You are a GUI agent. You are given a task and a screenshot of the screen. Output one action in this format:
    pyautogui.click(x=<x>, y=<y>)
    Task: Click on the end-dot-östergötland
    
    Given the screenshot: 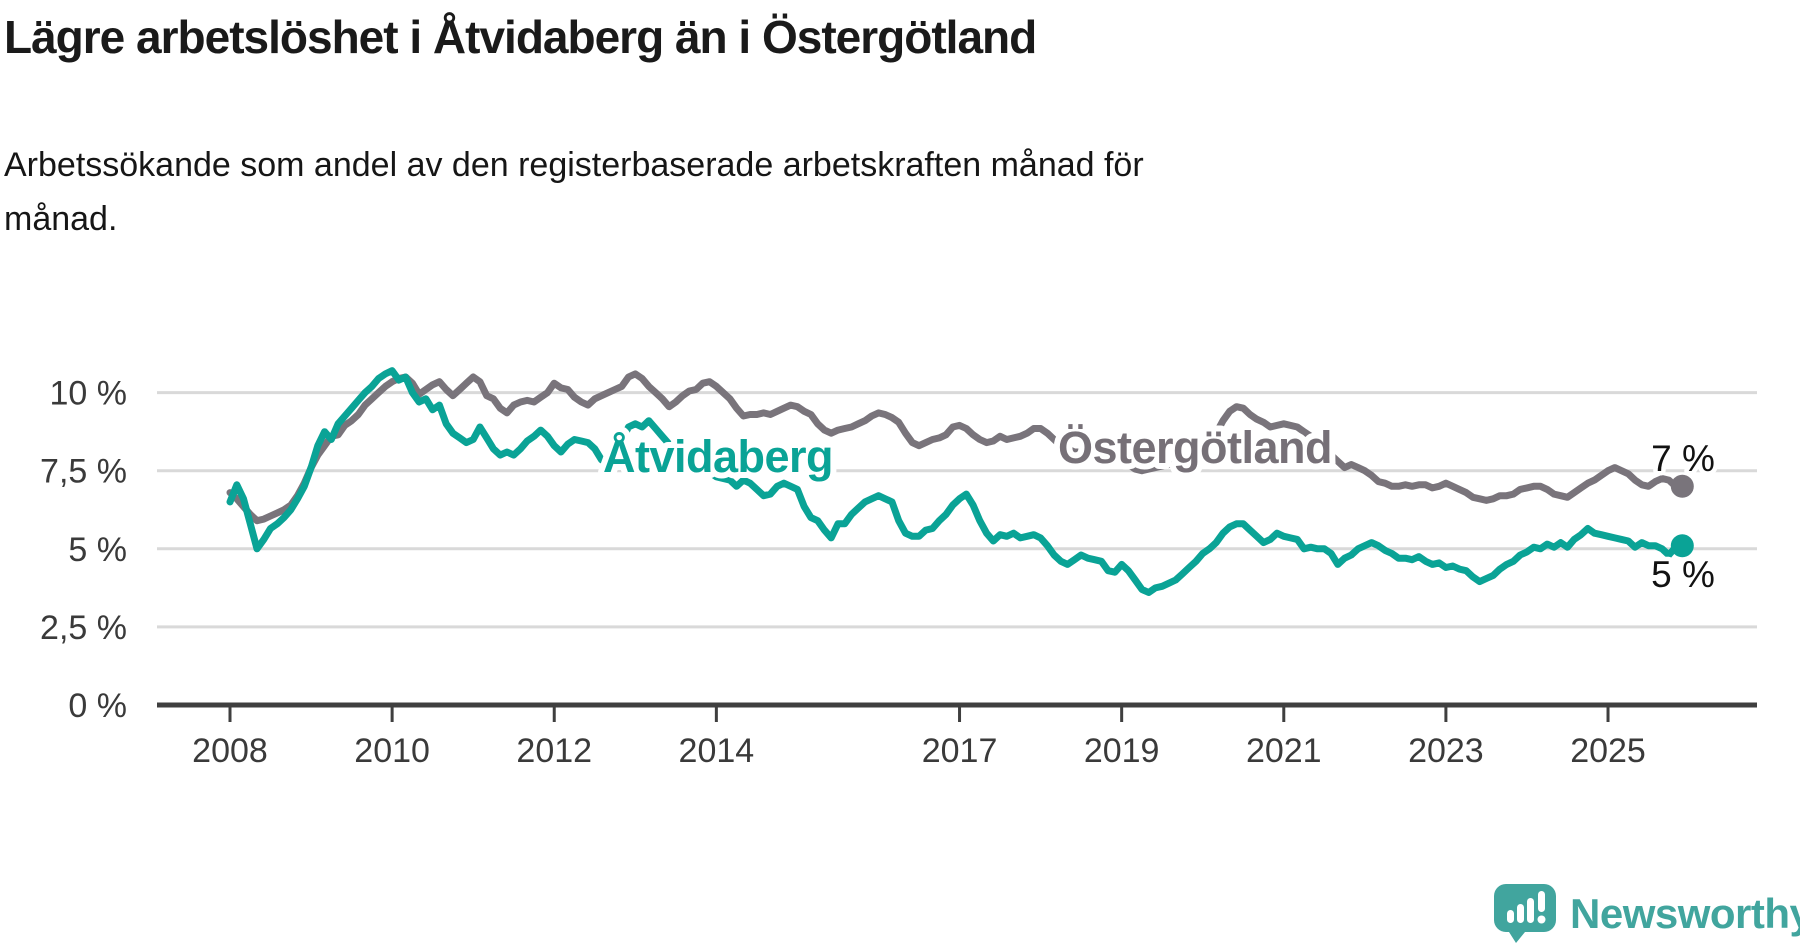 What is the action you would take?
    pyautogui.click(x=1682, y=486)
    